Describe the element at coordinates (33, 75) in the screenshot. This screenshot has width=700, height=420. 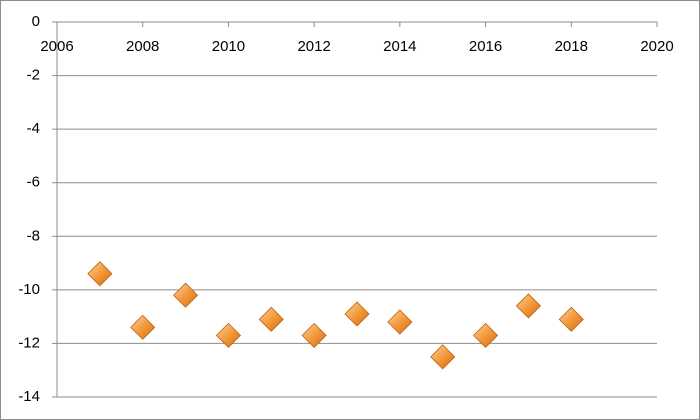
I see `y-tick-label: -2` at that location.